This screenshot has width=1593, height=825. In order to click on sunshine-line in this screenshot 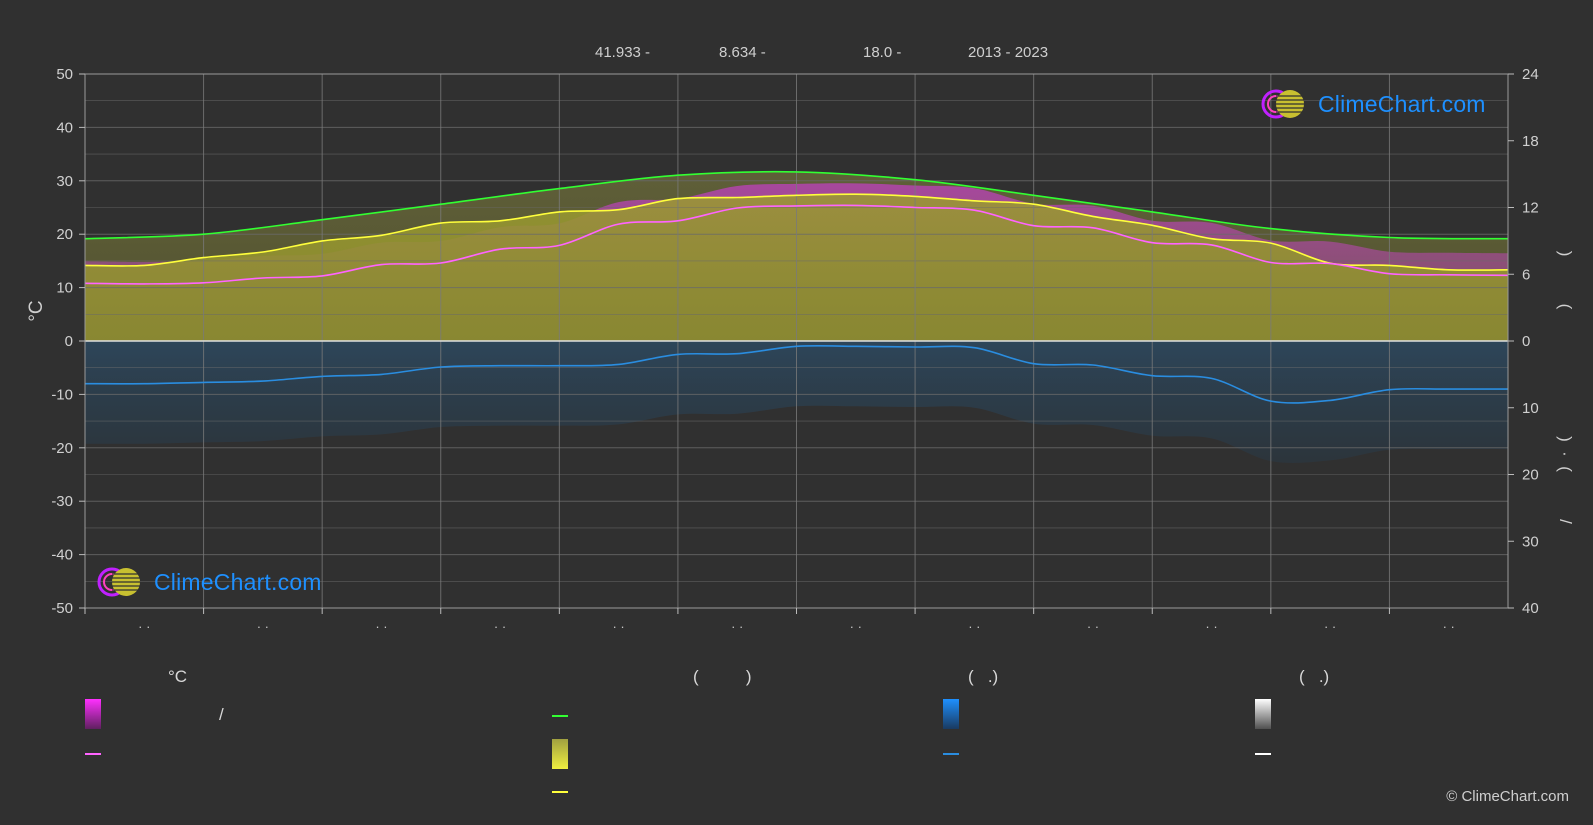, I will do `click(796, 232)`.